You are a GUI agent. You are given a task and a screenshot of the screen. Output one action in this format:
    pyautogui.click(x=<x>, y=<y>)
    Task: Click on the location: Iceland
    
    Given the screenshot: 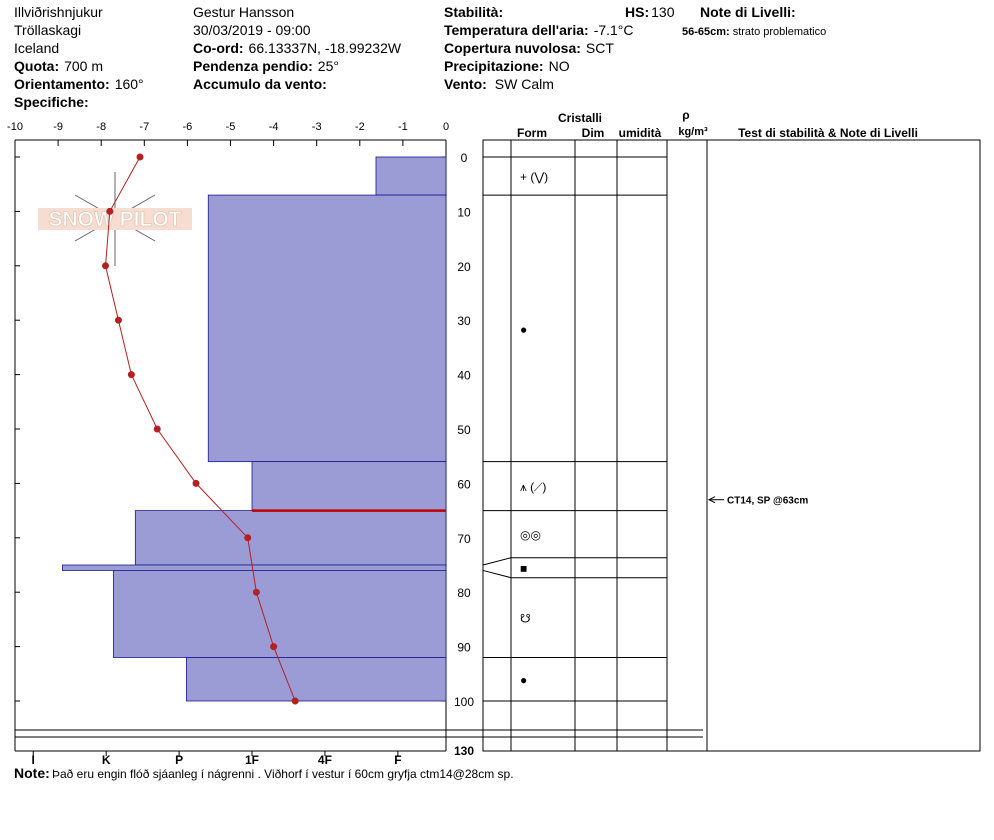 What is the action you would take?
    pyautogui.click(x=36, y=48)
    